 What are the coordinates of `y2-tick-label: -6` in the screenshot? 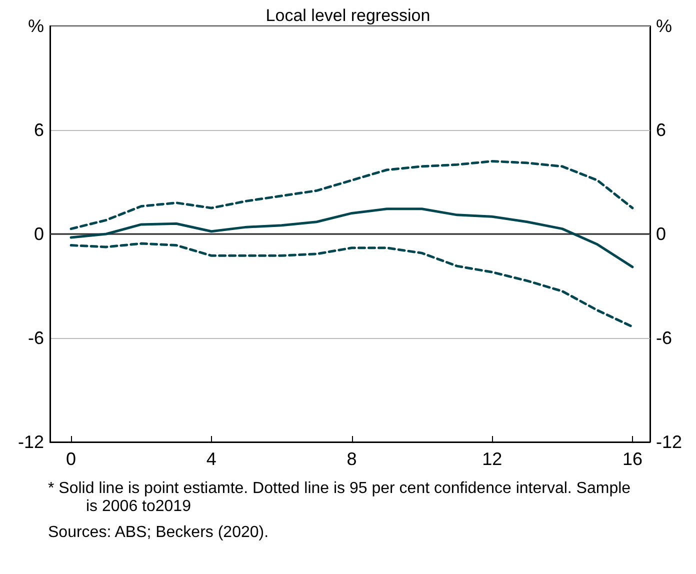 It's located at (664, 338).